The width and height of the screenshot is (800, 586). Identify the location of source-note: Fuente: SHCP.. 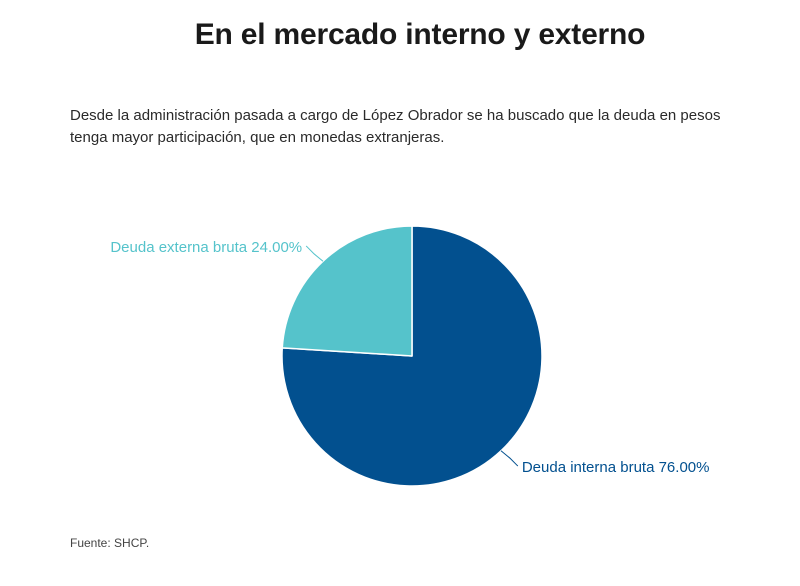
(110, 543).